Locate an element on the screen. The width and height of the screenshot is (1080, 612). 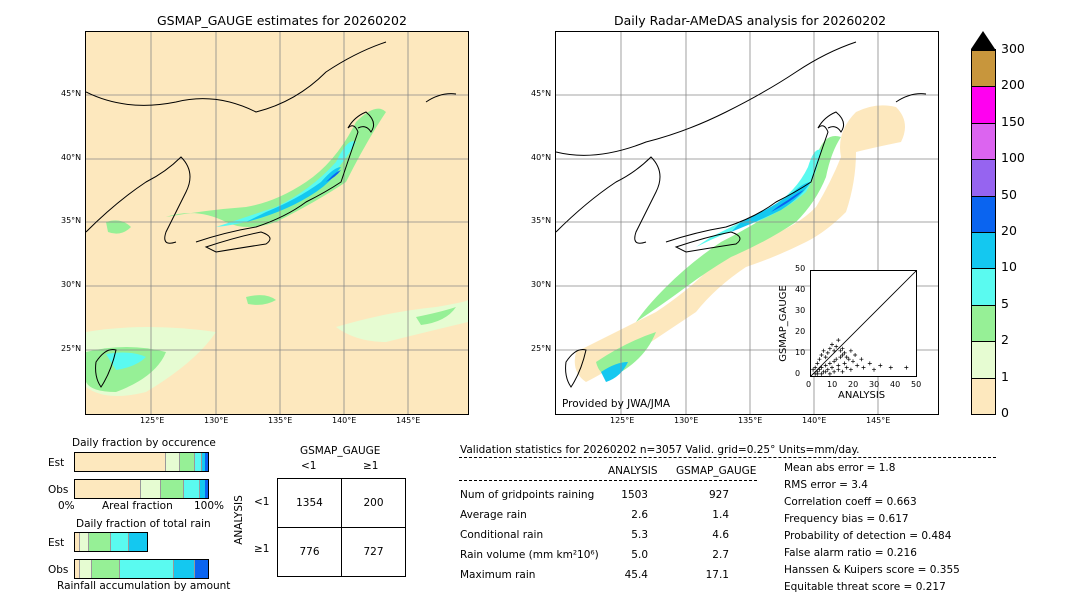
scatter-ylabel: GSMAP_GAUGE is located at coordinates (783, 323).